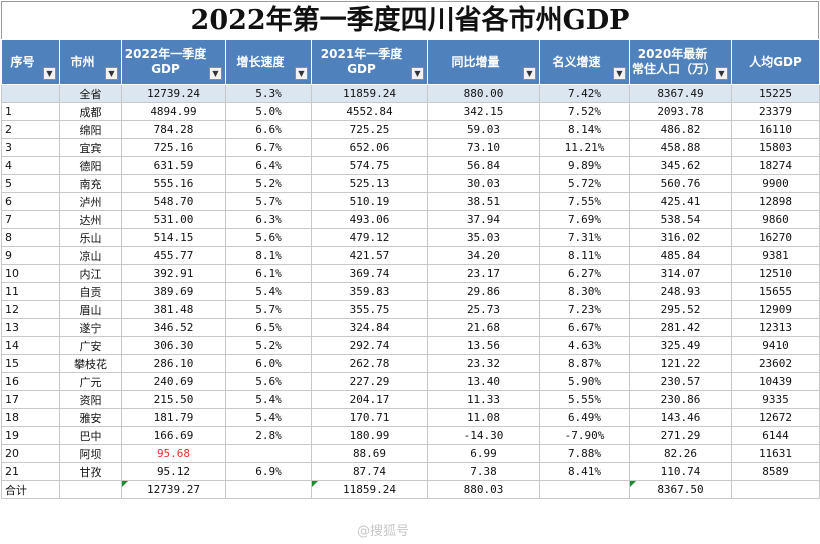 The image size is (820, 544). What do you see at coordinates (483, 471) in the screenshot?
I see `cell-increase: 7.38` at bounding box center [483, 471].